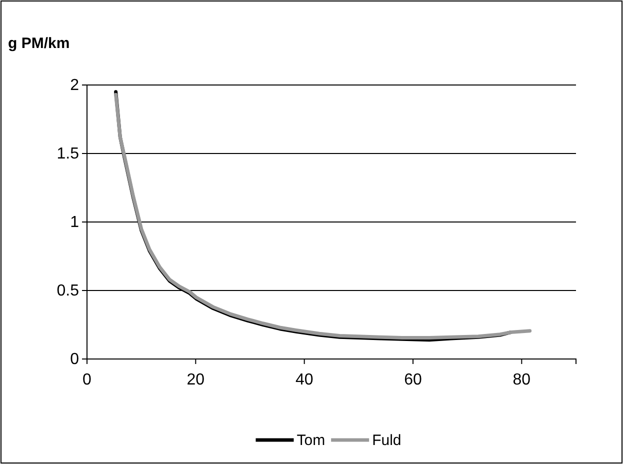 This screenshot has width=623, height=464. I want to click on y-tick-label: 2, so click(75, 85).